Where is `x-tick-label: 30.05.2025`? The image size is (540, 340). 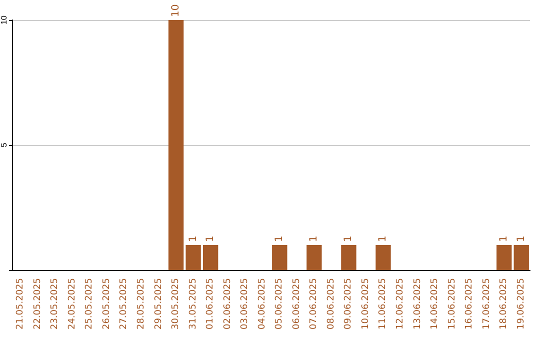 x-tick-label: 30.05.2025 is located at coordinates (176, 304).